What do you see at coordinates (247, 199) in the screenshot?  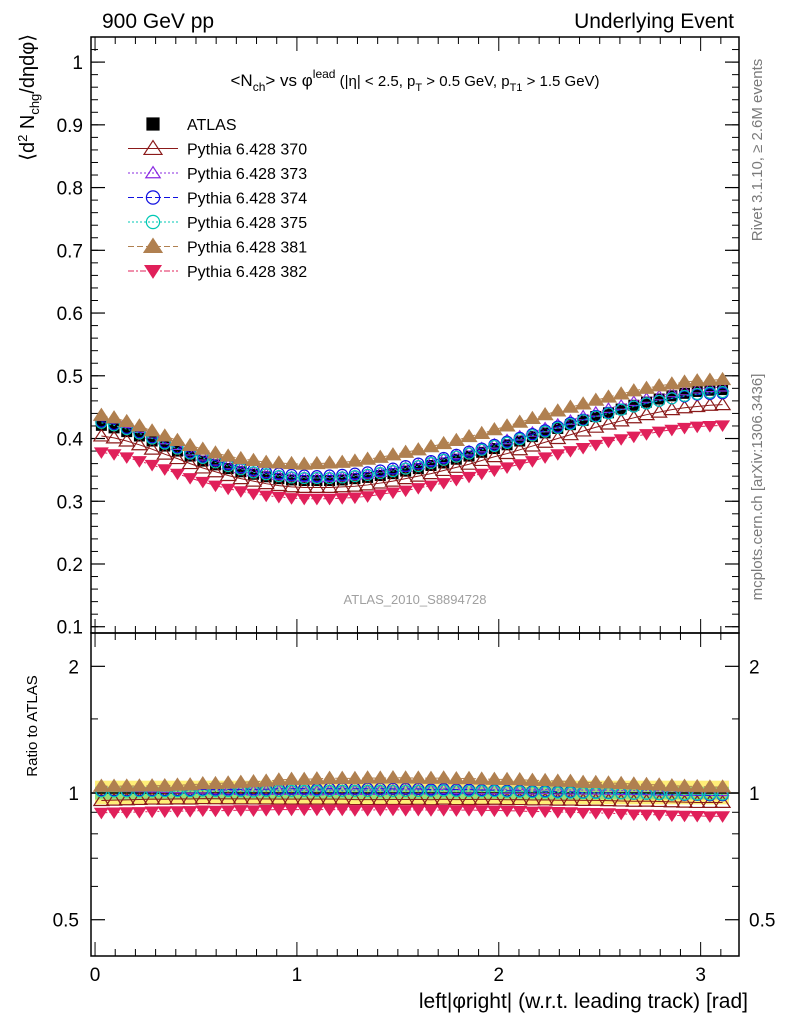 I see `legend-label: Pythia 6.428 374` at bounding box center [247, 199].